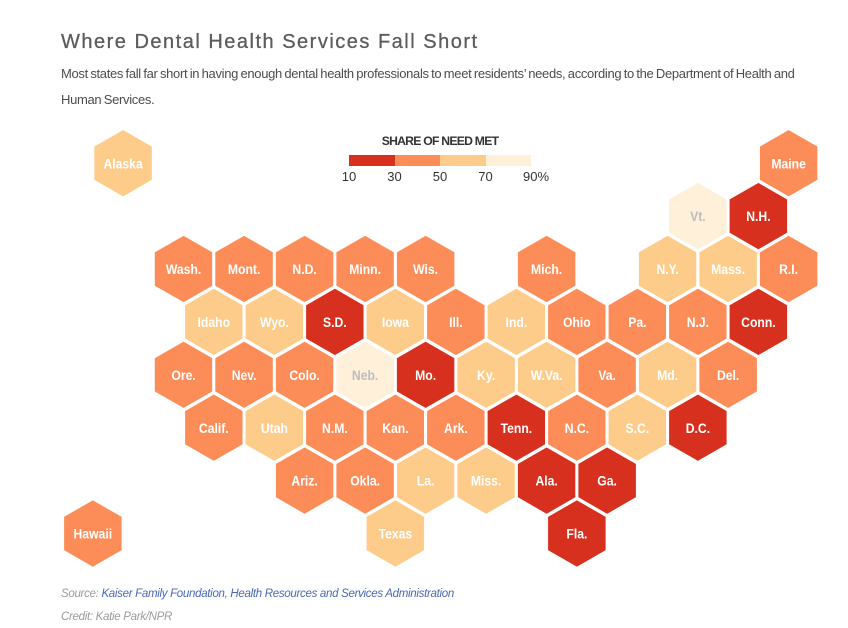  I want to click on svg-text: Del., so click(728, 375).